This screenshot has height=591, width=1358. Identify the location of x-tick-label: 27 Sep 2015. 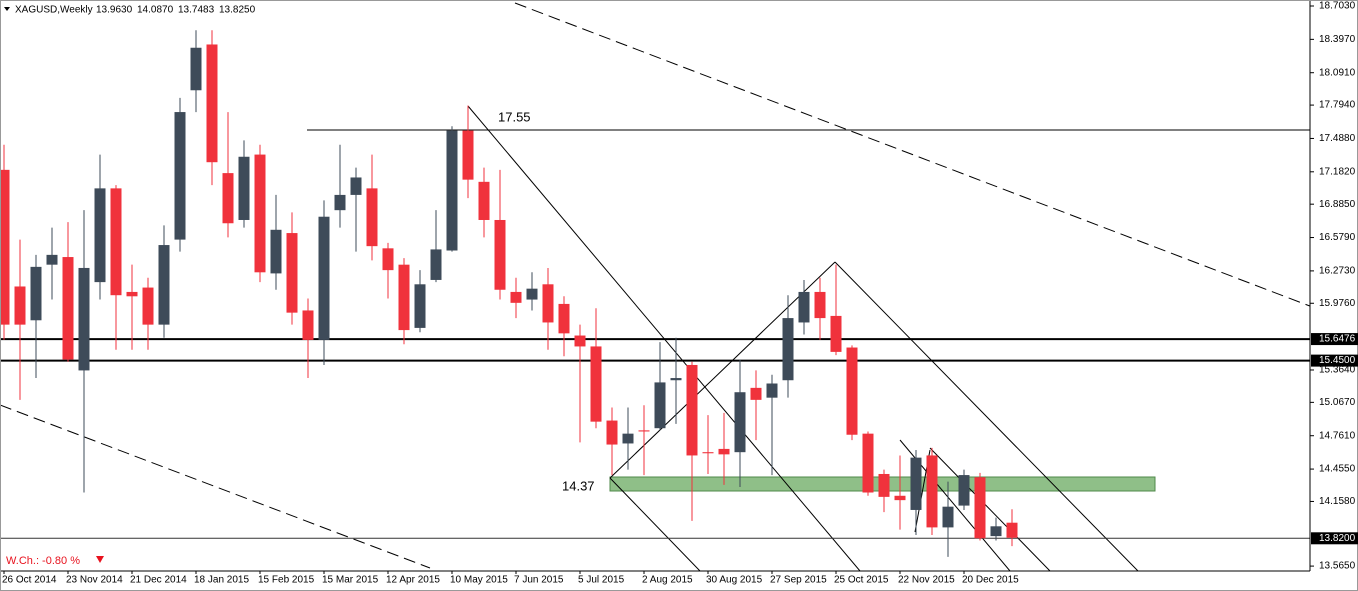
(798, 580).